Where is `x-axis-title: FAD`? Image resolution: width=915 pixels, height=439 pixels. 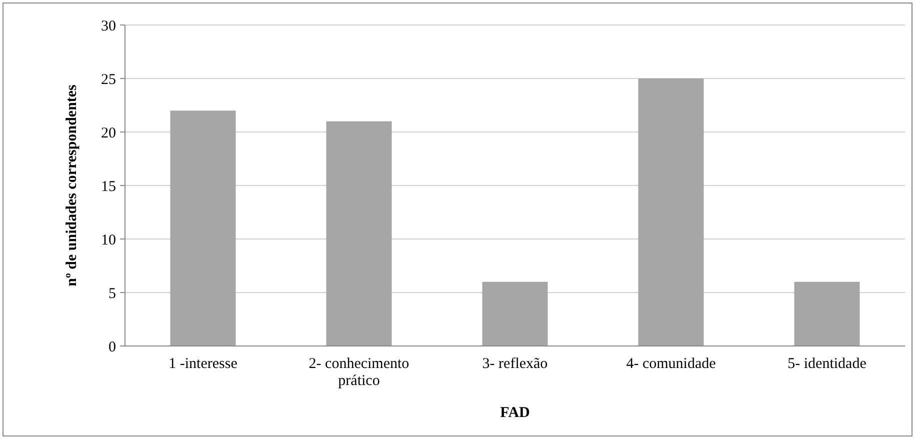
x-axis-title: FAD is located at coordinates (515, 413).